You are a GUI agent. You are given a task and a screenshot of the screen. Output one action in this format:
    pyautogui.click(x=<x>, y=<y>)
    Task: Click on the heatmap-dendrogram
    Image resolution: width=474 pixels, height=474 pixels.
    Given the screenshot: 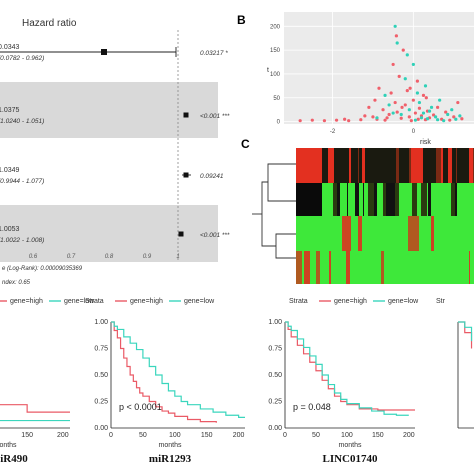 What is the action you would take?
    pyautogui.click(x=274, y=211)
    